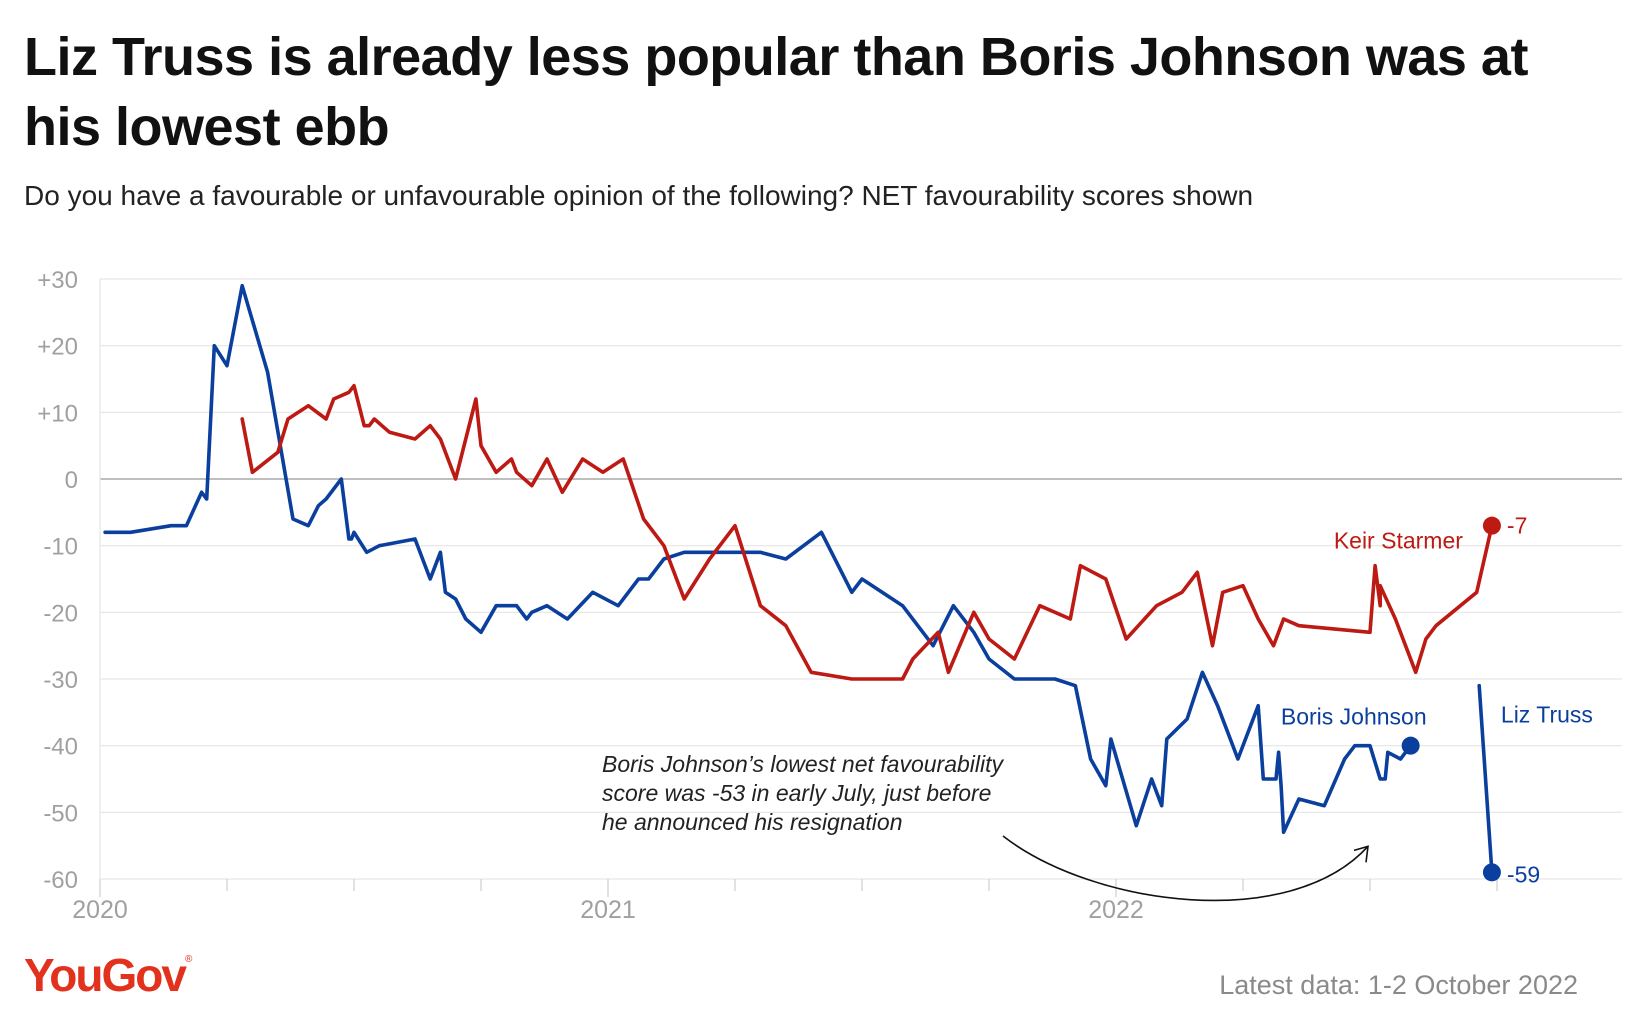  I want to click on y-tick-label: -10, so click(60, 547).